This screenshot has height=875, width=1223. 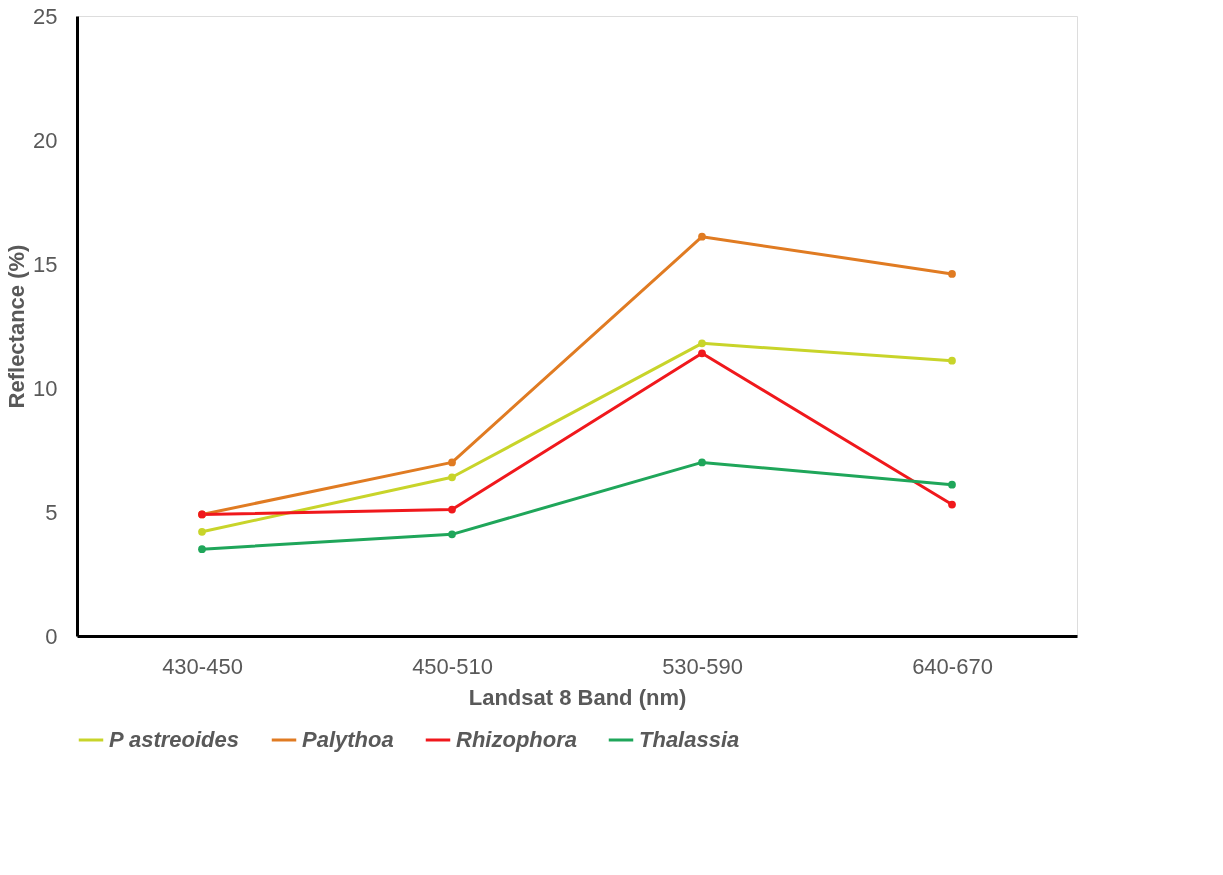 I want to click on y-tick-label: 0, so click(x=51, y=636).